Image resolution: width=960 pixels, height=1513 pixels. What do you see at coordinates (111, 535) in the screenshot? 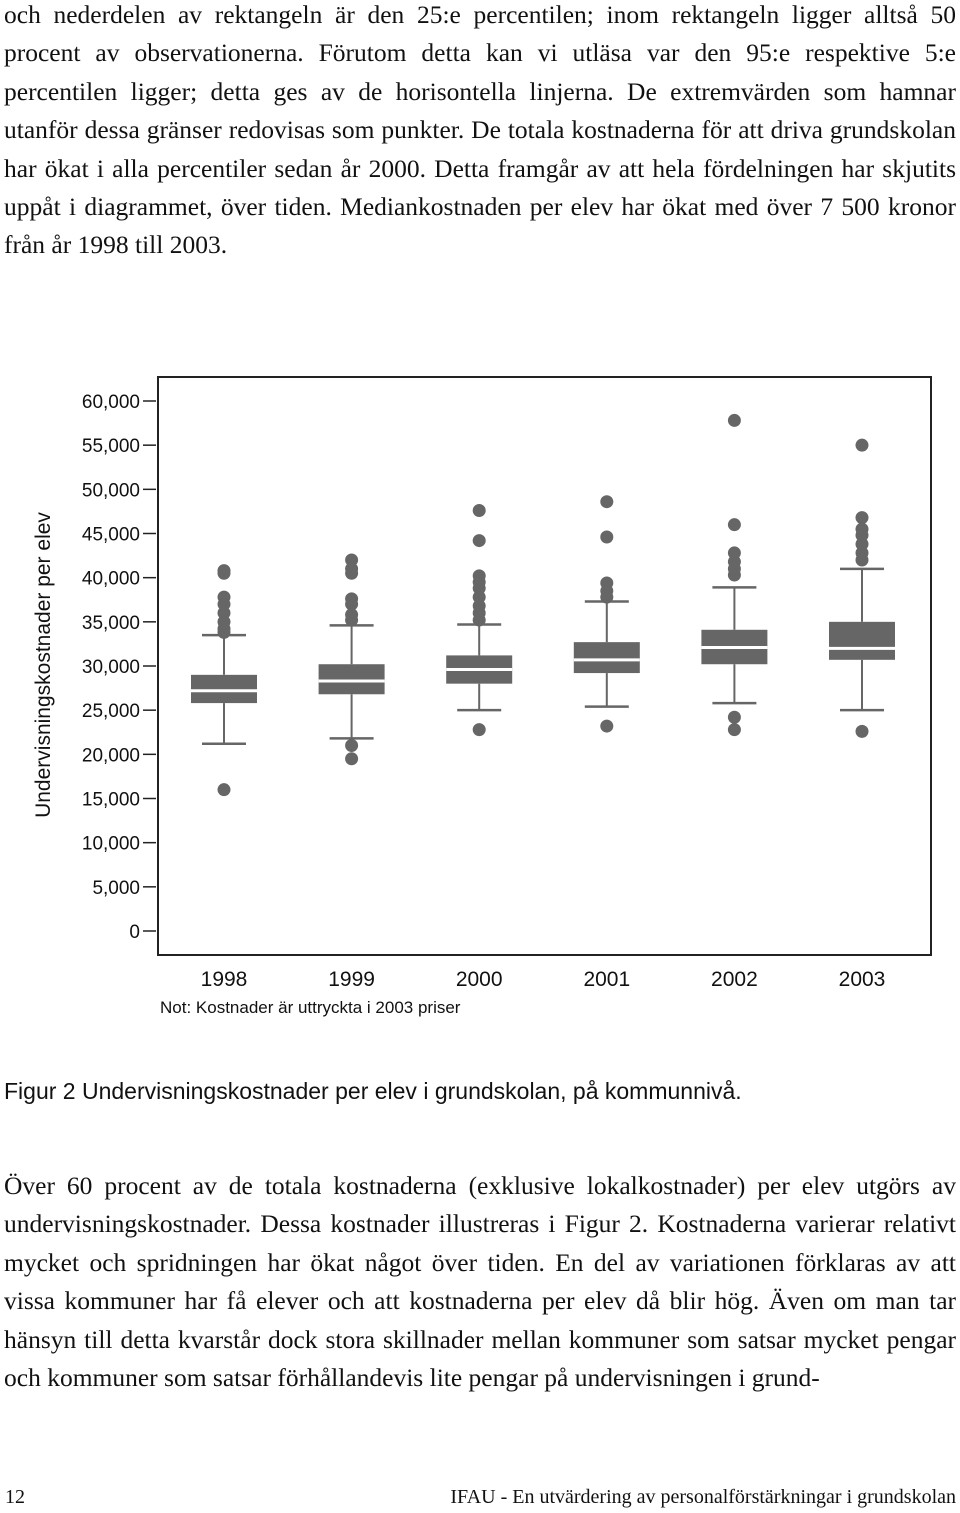
I see `y-tick-label: 45,000` at bounding box center [111, 535].